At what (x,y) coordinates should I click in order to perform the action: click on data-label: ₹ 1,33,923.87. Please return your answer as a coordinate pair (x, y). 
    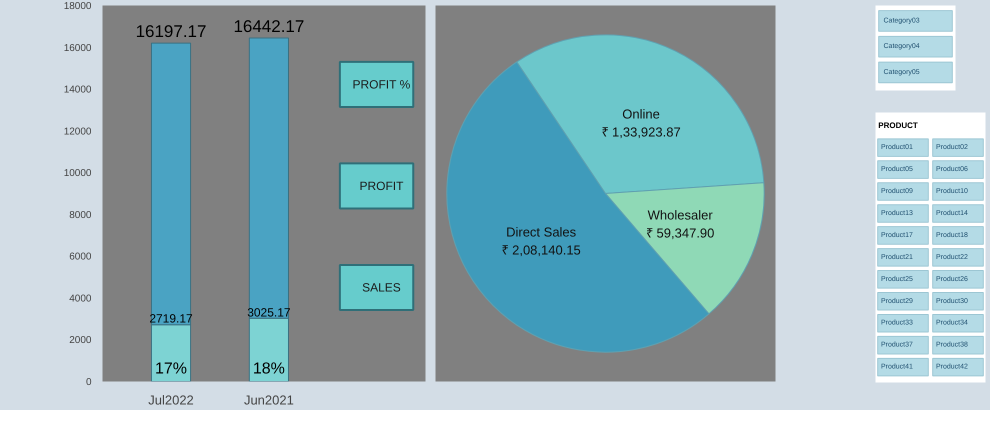
    Looking at the image, I should click on (641, 132).